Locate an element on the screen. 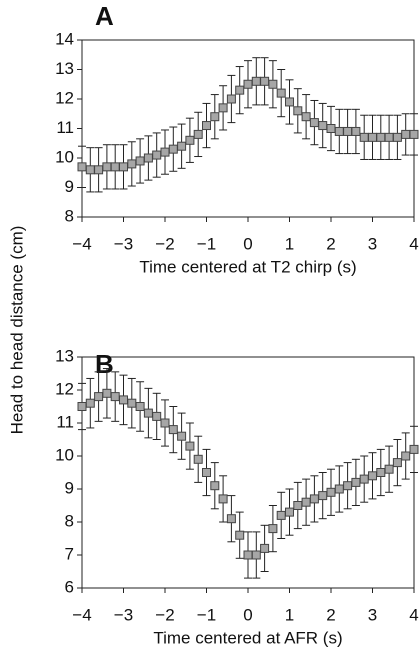 The width and height of the screenshot is (419, 664). x-tick-label: 4 is located at coordinates (413, 614).